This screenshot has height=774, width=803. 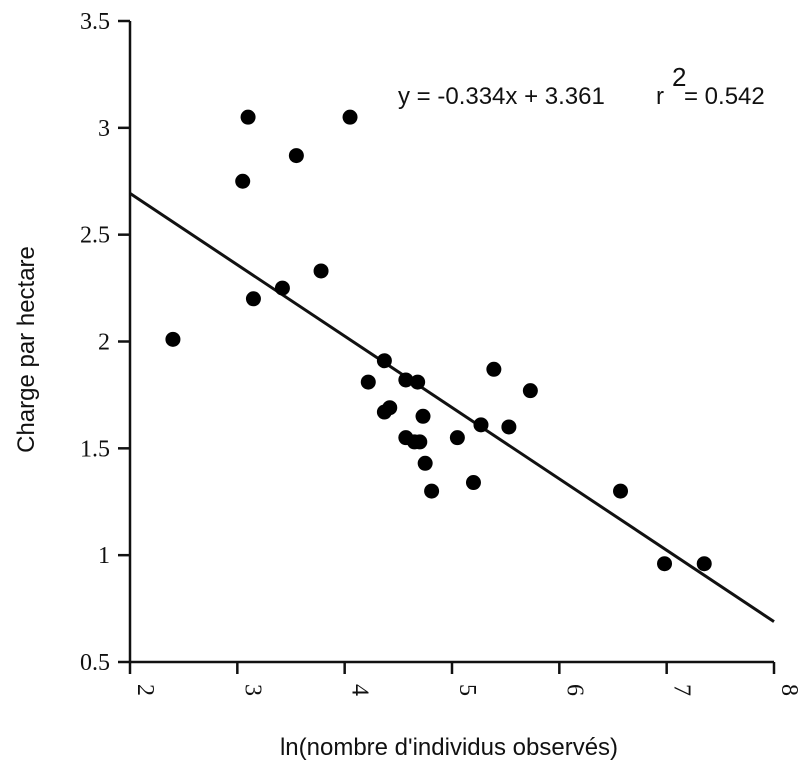 What do you see at coordinates (465, 679) in the screenshot?
I see `x-axis-ticks: 2 3 4 5 6 7 8` at bounding box center [465, 679].